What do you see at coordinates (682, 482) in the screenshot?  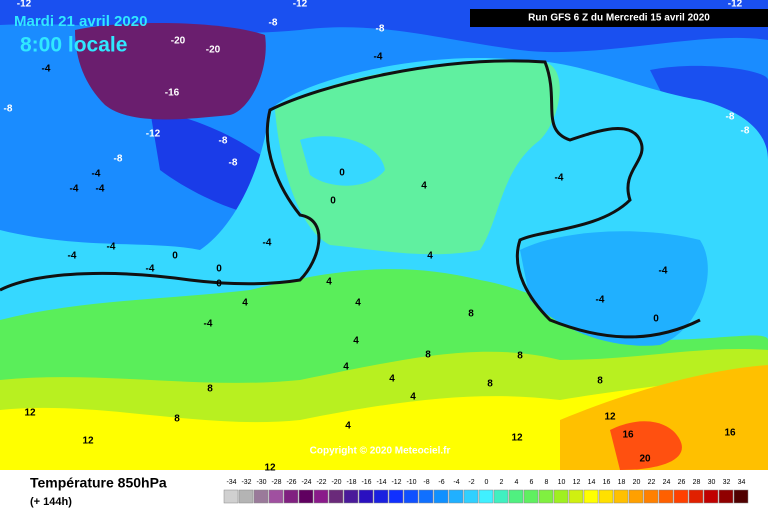 I see `scale-label: 26` at bounding box center [682, 482].